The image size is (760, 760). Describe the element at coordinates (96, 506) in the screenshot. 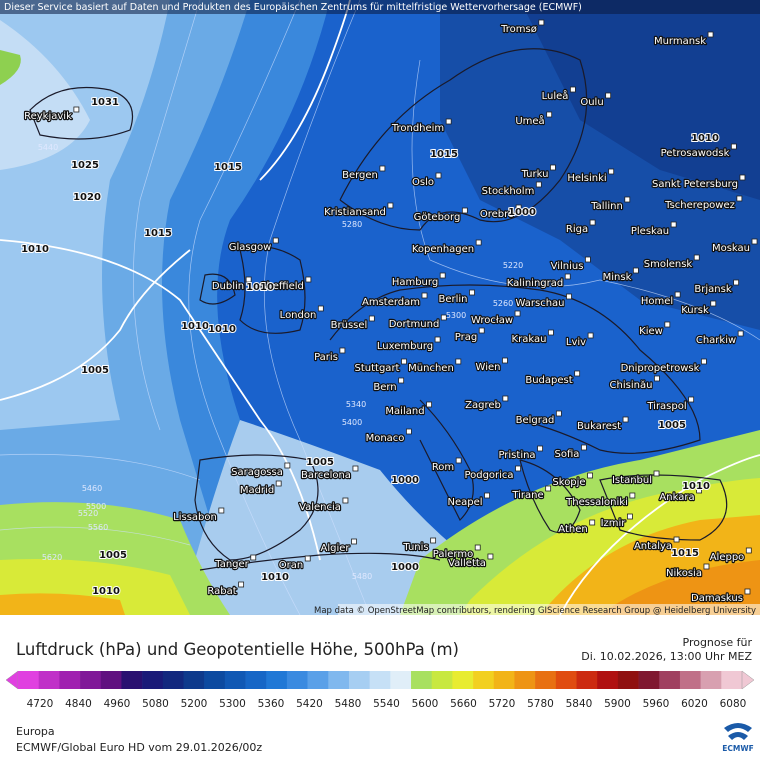

I see `height-label: 5500` at that location.